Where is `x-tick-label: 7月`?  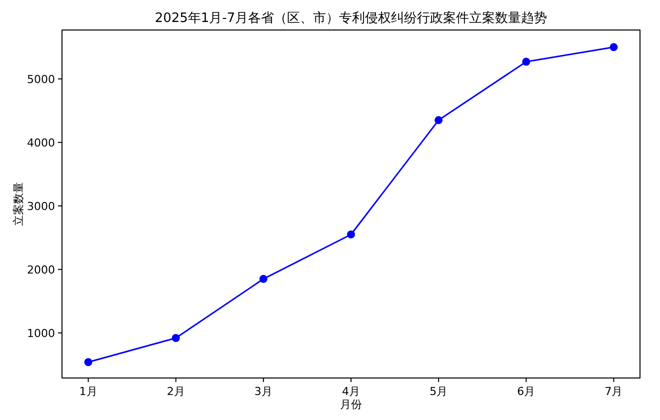 x-tick-label: 7月 is located at coordinates (613, 391).